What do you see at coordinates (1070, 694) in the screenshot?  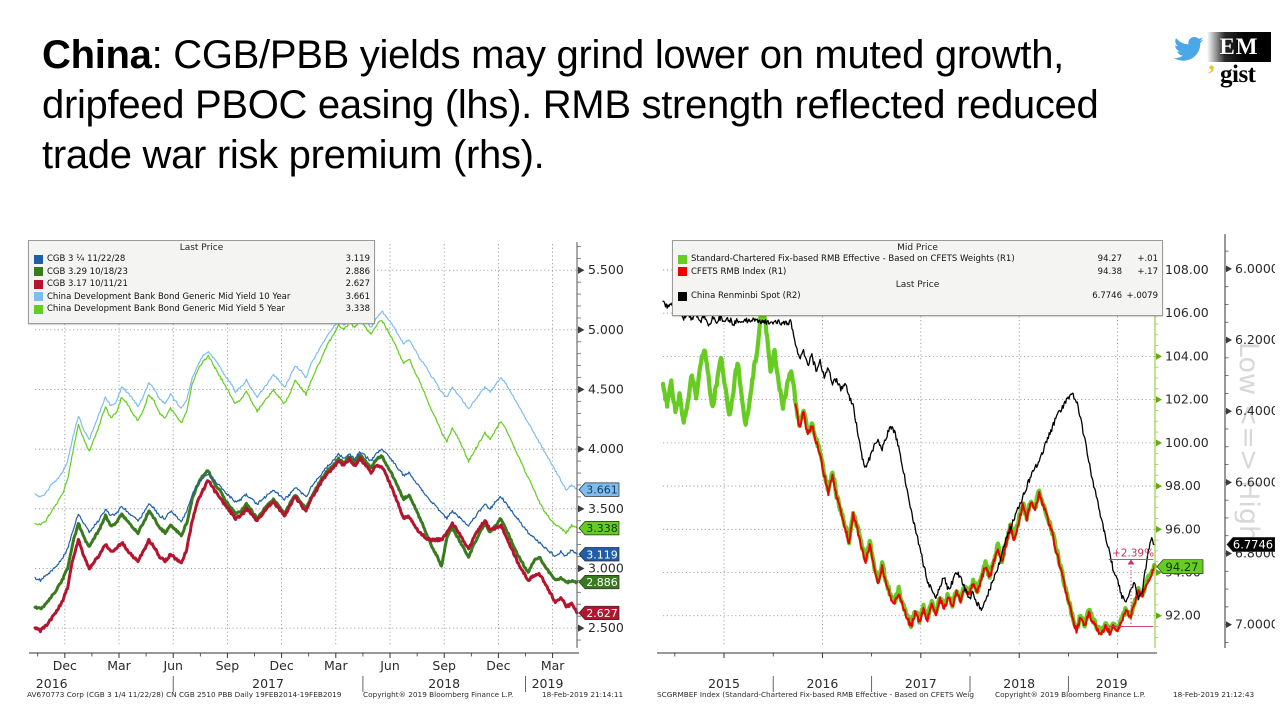 I see `right-footer-copyright: Copyright® 2019 Bloomberg Finance L.P.` at bounding box center [1070, 694].